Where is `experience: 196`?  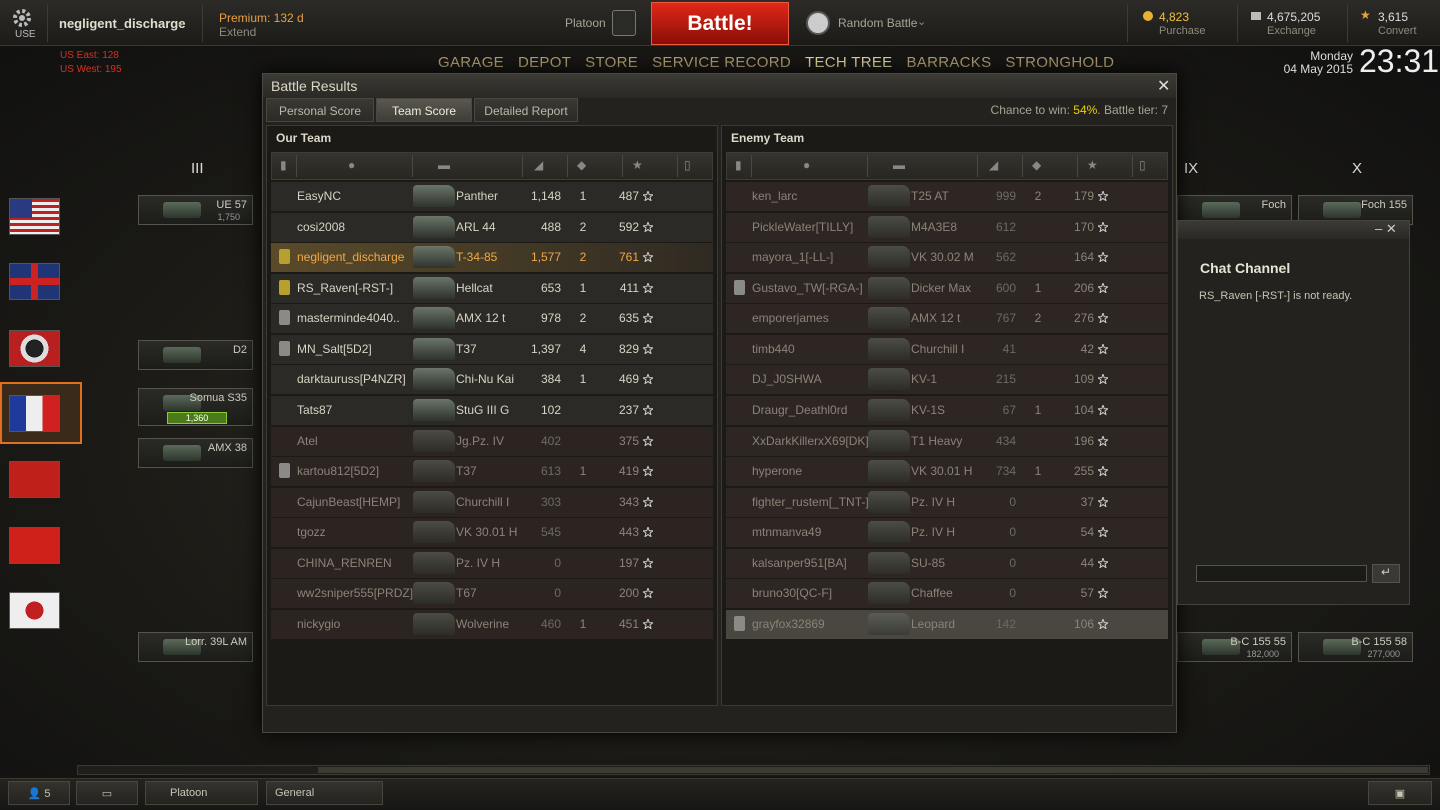
experience: 196 is located at coordinates (1083, 440).